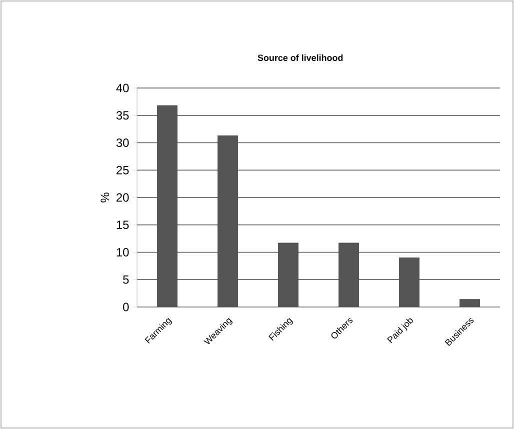 This screenshot has width=514, height=429. I want to click on y-tick-label: 30, so click(122, 142).